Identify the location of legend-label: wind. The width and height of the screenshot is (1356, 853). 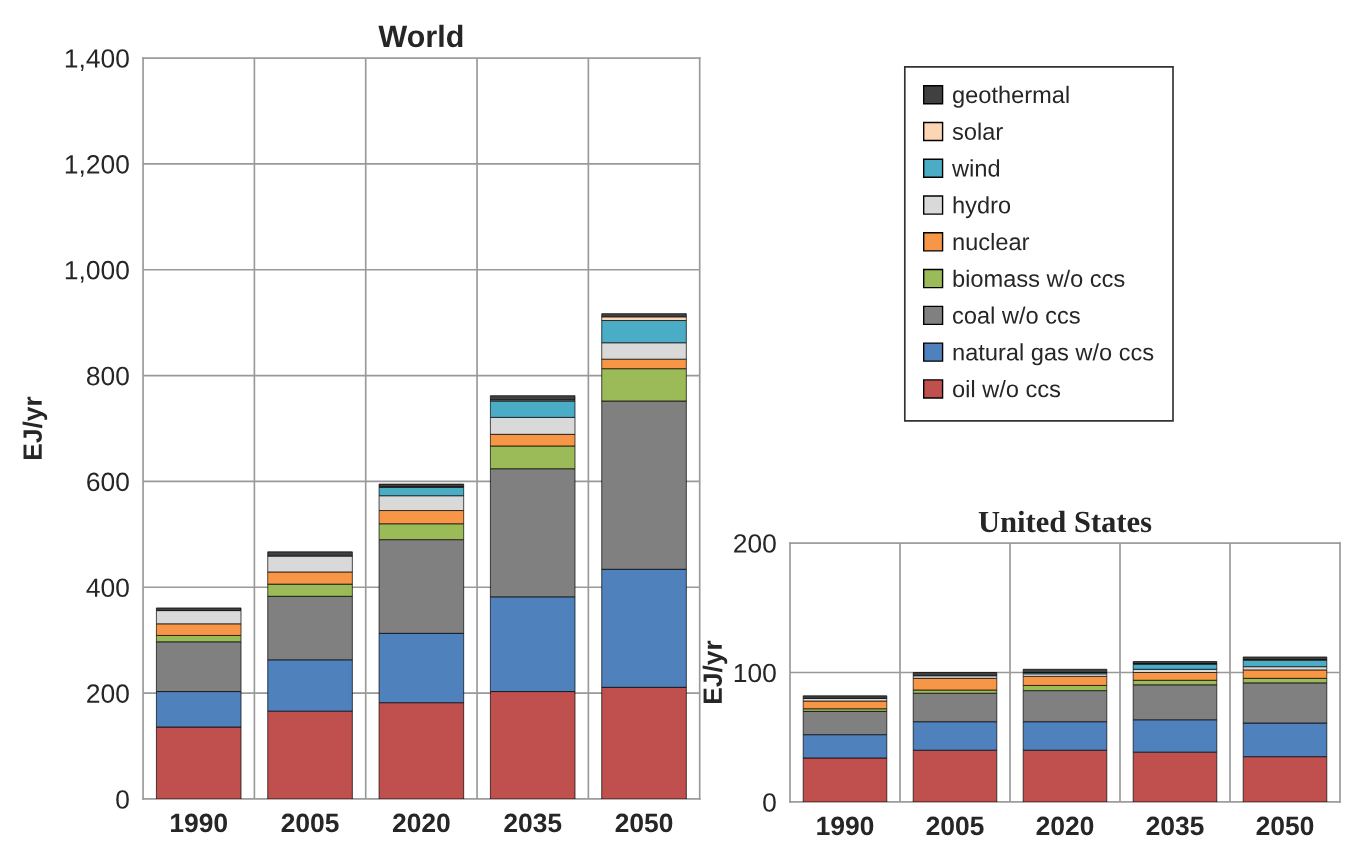
(975, 168).